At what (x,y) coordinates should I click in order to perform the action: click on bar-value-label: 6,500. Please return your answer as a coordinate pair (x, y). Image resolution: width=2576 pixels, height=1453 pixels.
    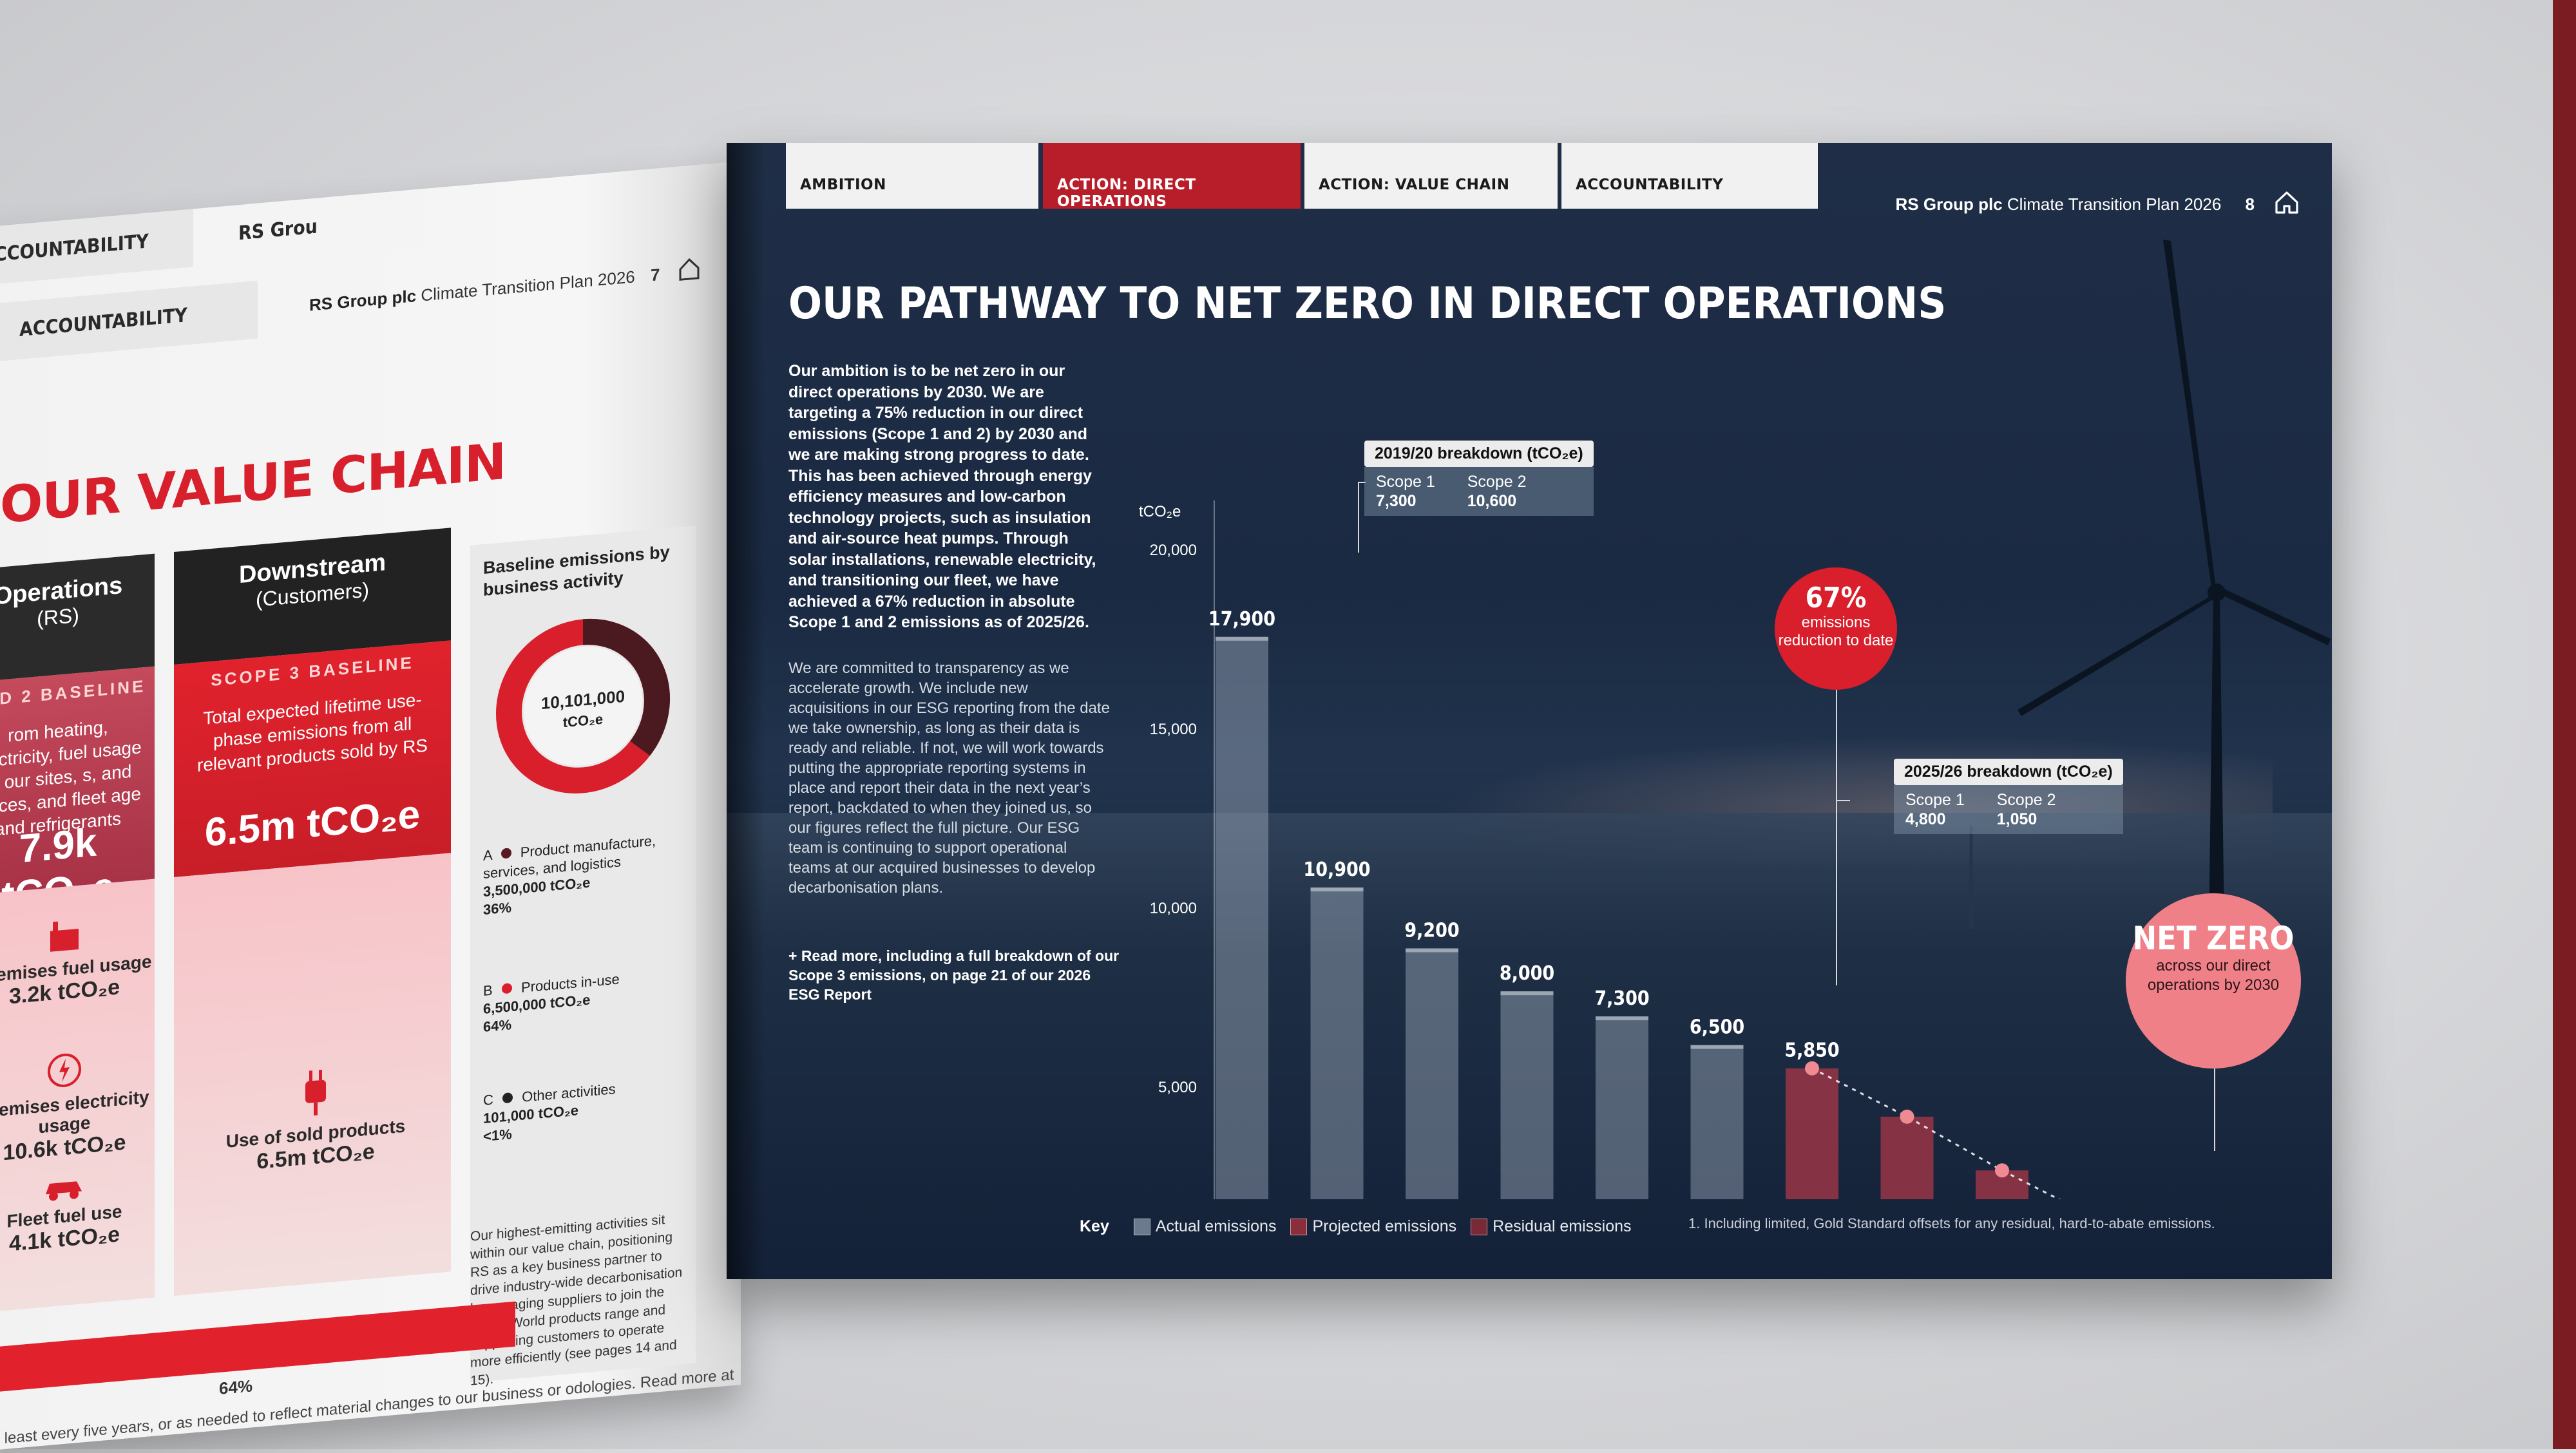
    Looking at the image, I should click on (1717, 1027).